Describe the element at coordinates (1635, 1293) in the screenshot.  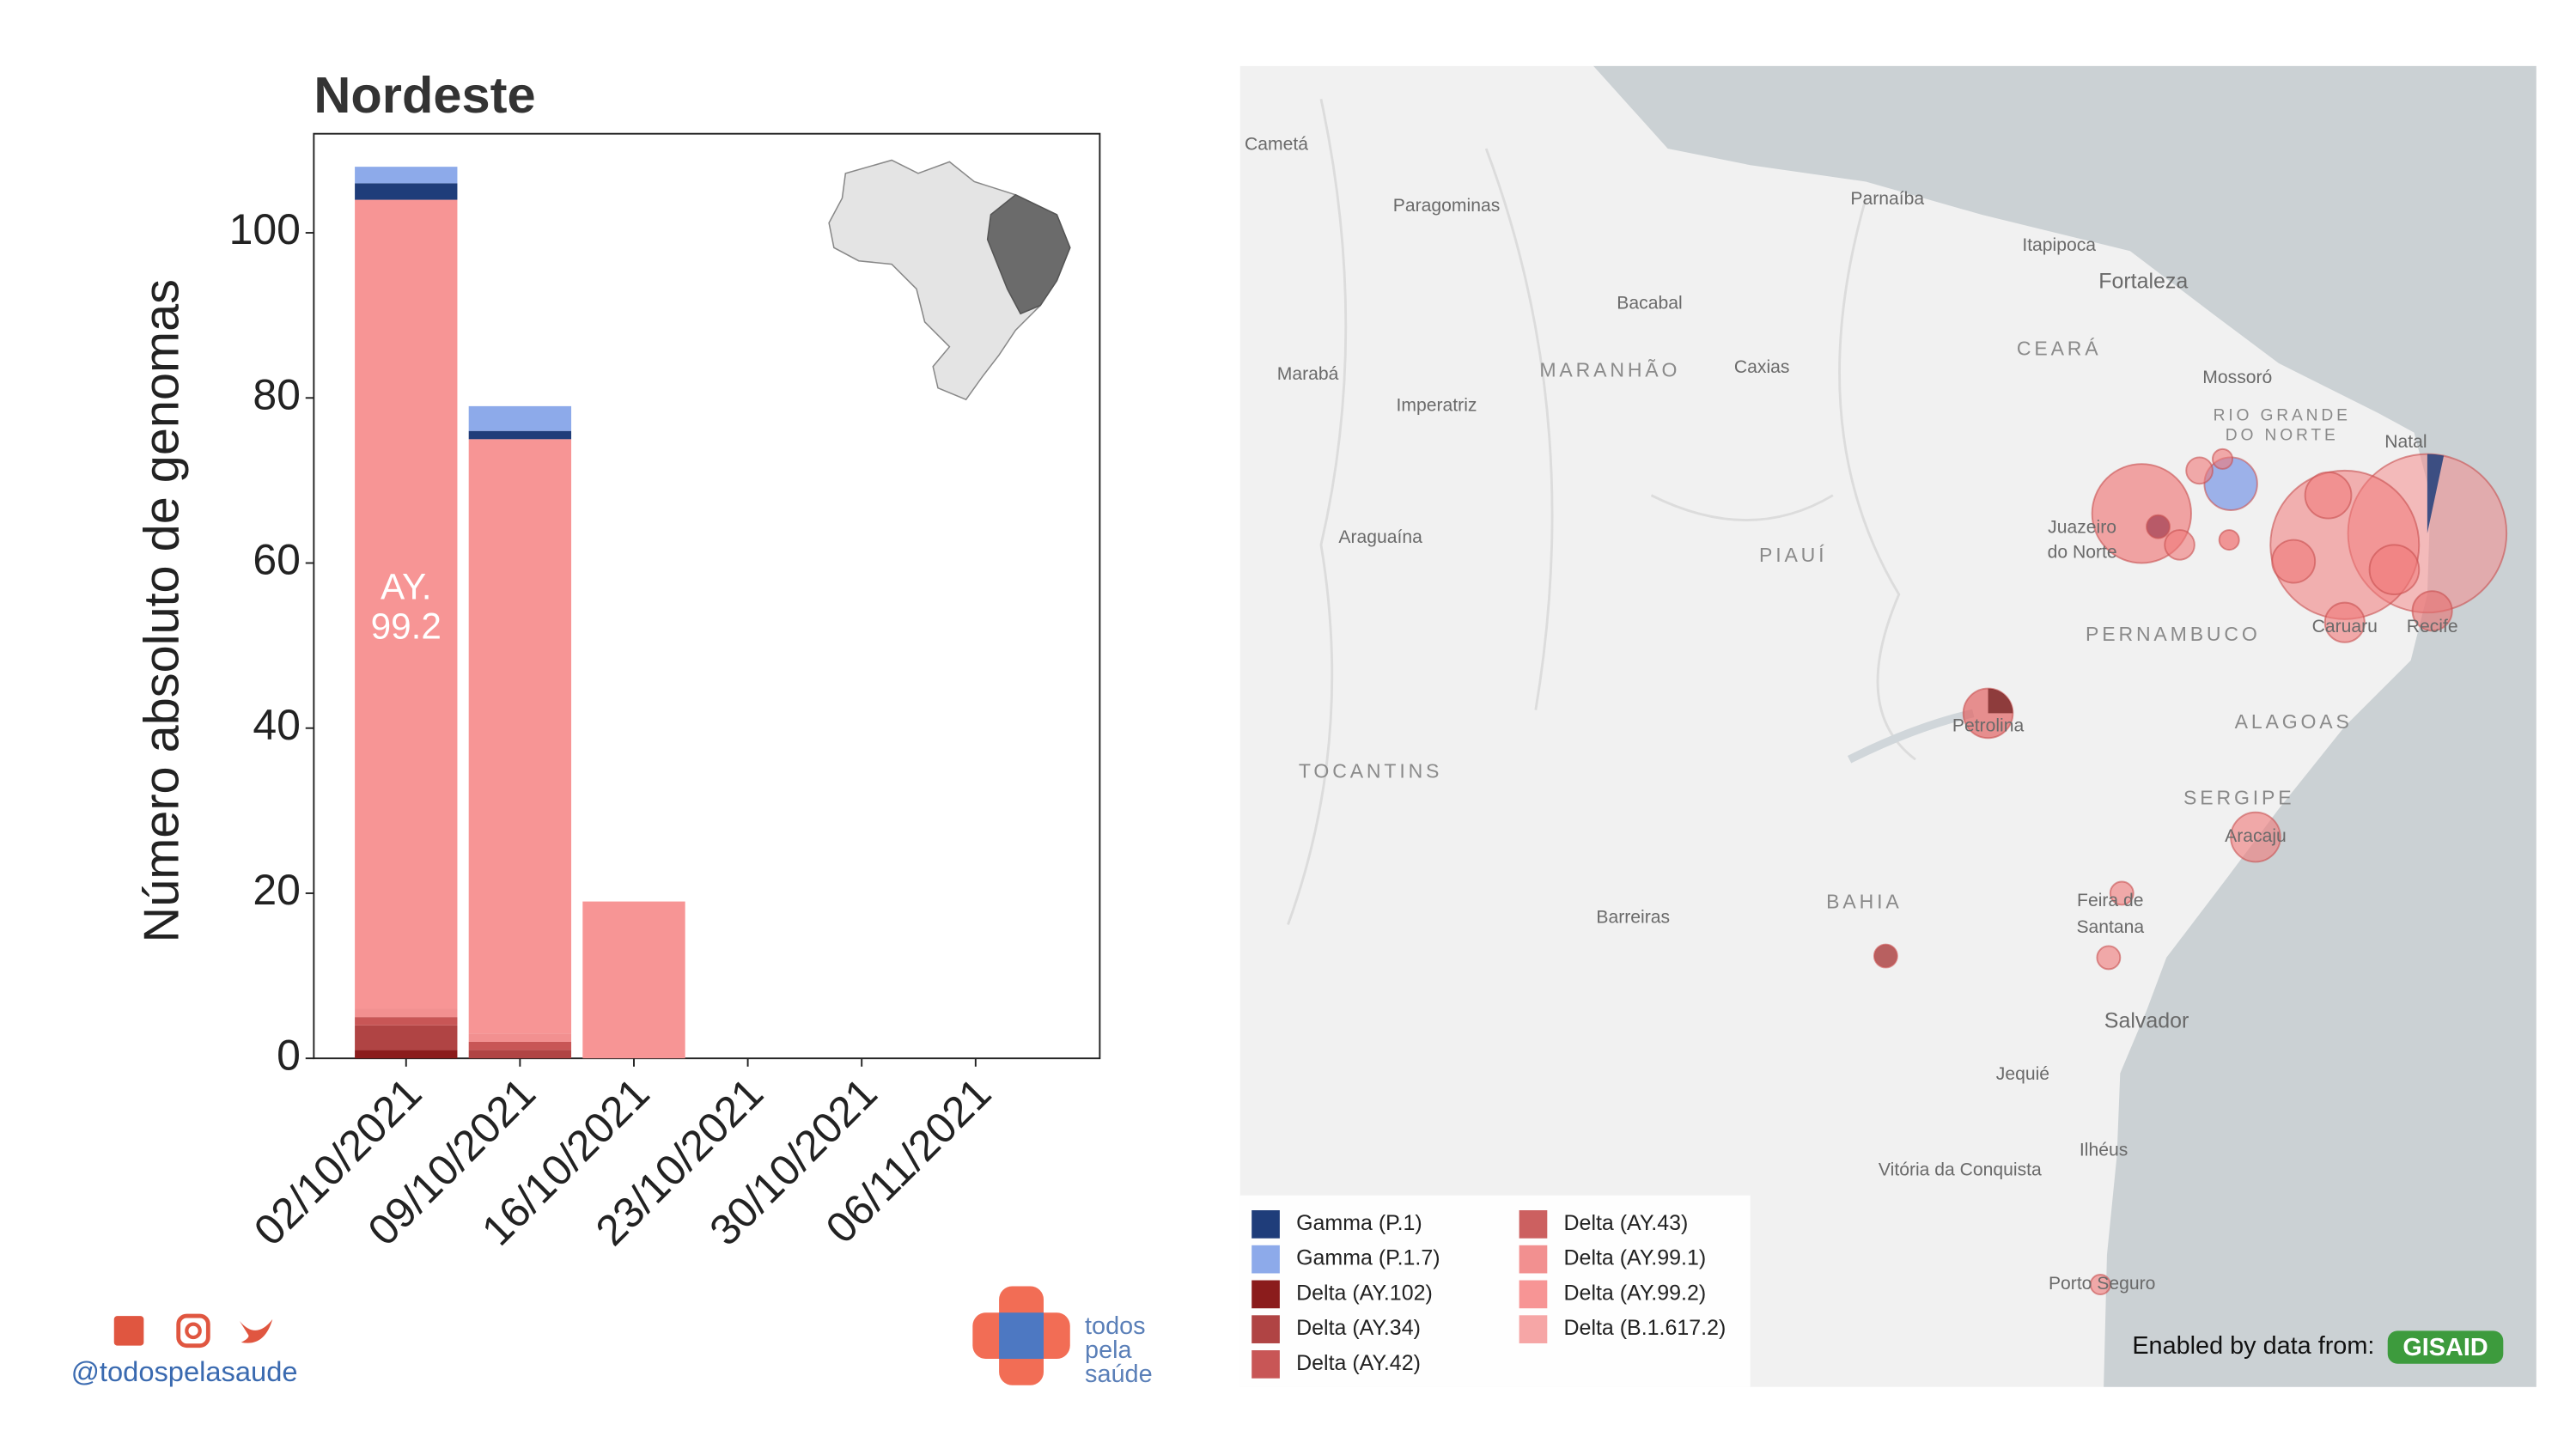
I see `legend-label: Delta (AY.99.2)` at that location.